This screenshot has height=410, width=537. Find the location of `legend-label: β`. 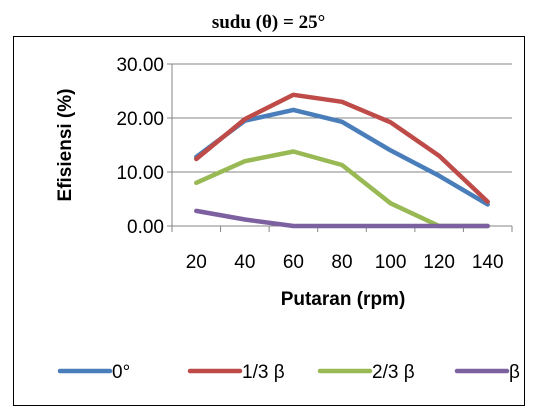

legend-label: β is located at coordinates (514, 372).